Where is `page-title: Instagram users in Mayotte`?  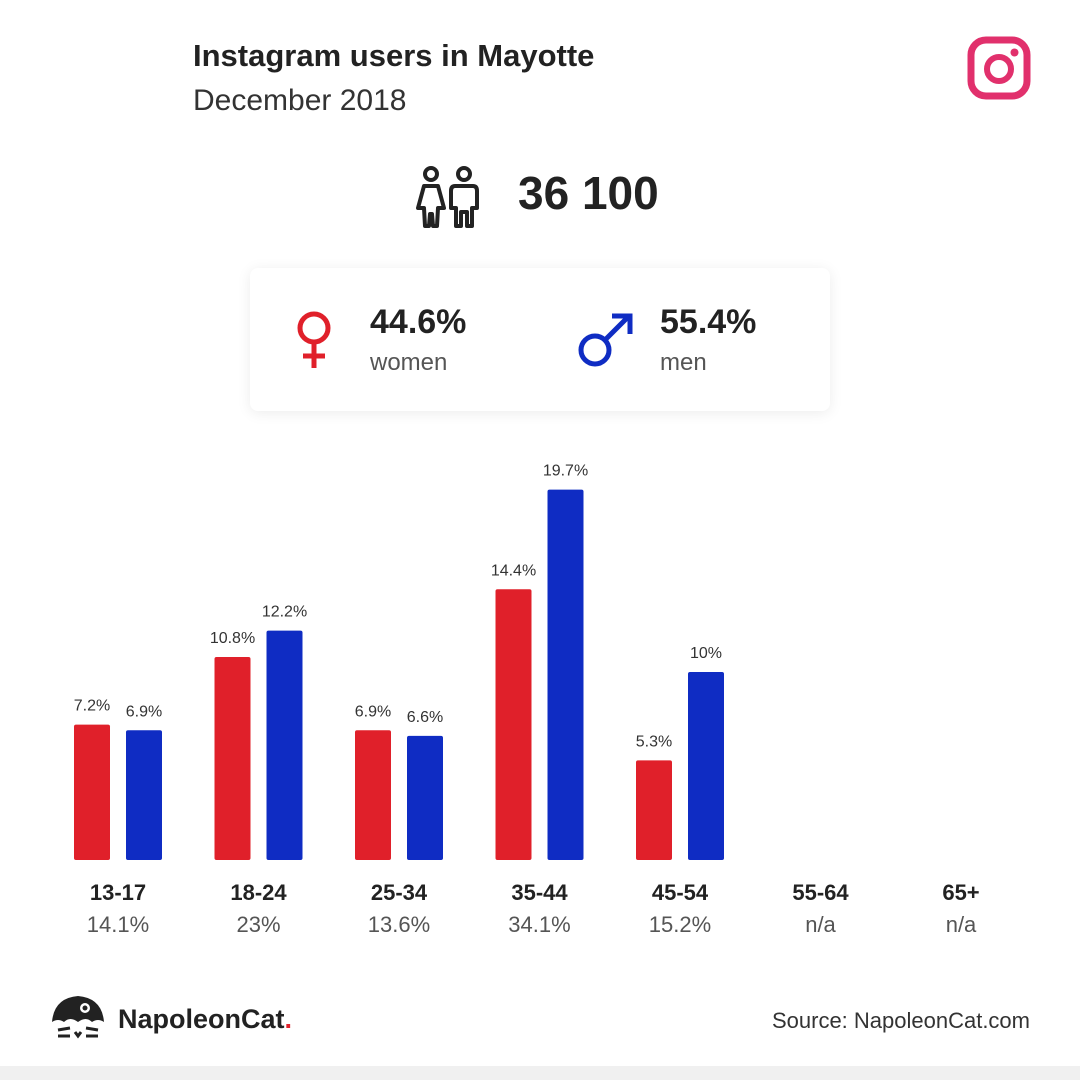 page-title: Instagram users in Mayotte is located at coordinates (394, 55).